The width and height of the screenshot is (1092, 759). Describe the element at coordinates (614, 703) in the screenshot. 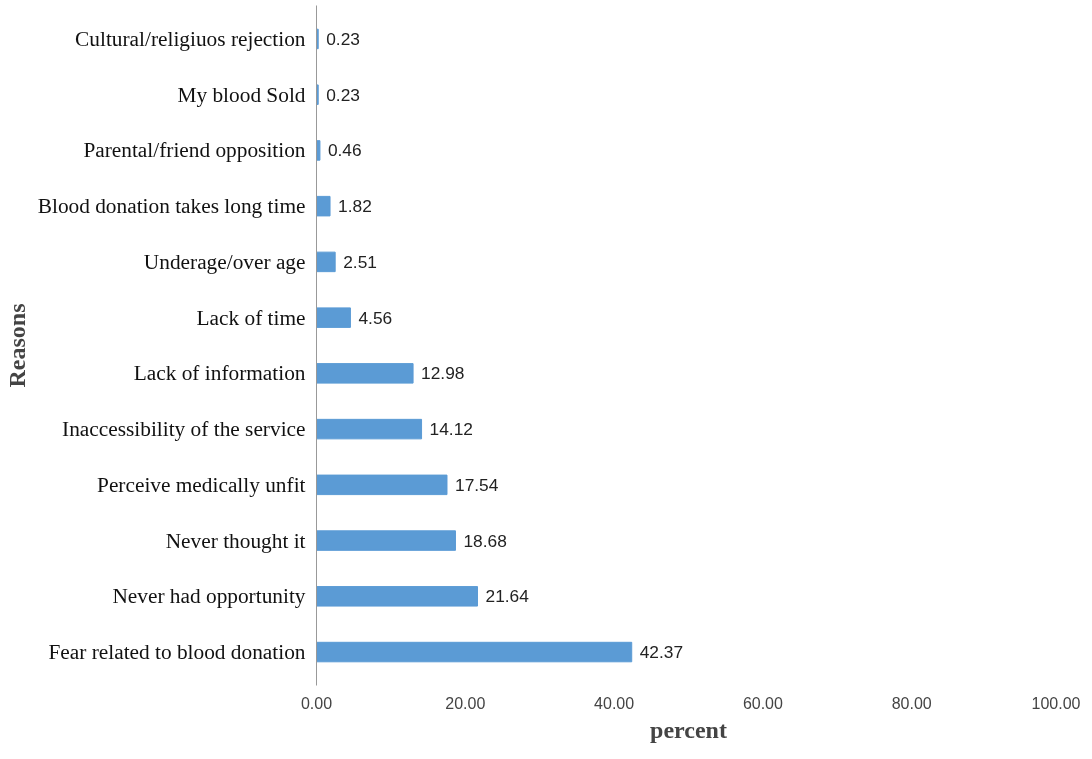

I see `x-tick-label: 40.00` at that location.